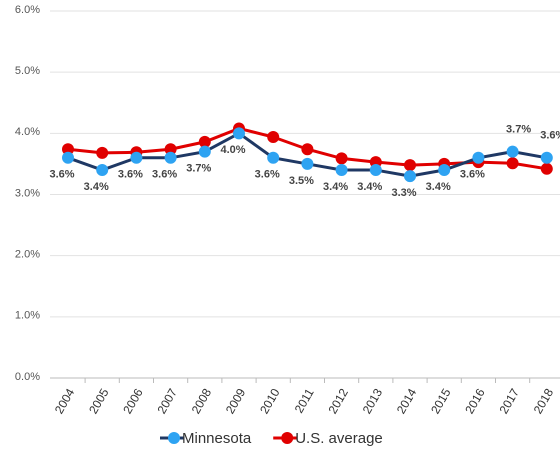 The image size is (560, 453). What do you see at coordinates (301, 181) in the screenshot?
I see `data-label: 3.5%` at bounding box center [301, 181].